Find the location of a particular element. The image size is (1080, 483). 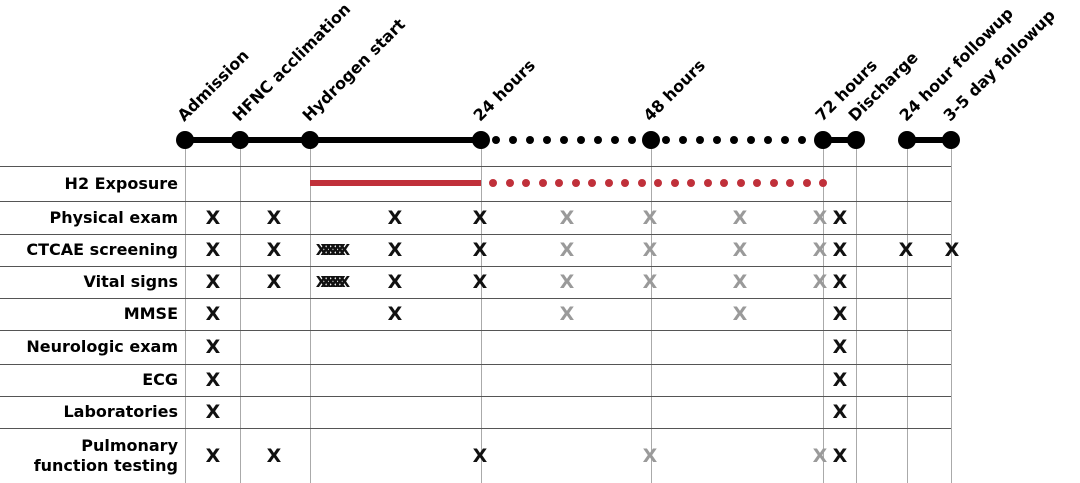

row-label-3: Vital signs is located at coordinates (130, 281).